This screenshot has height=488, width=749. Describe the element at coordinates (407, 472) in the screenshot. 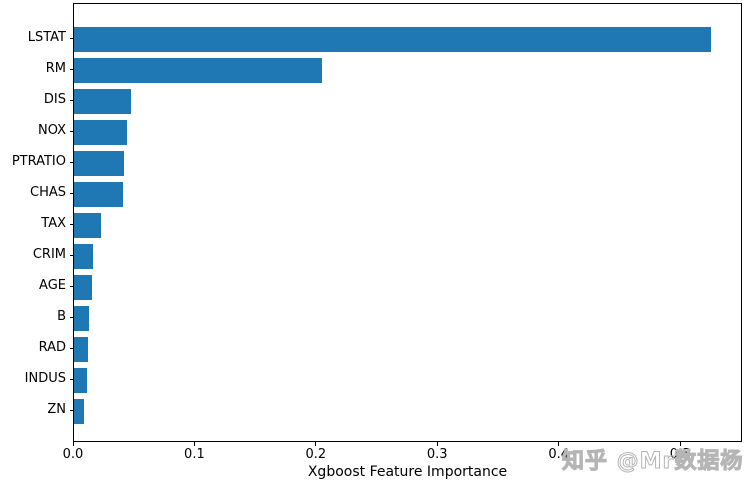

I see `x-axis-label: Xgboost Feature Importance` at that location.